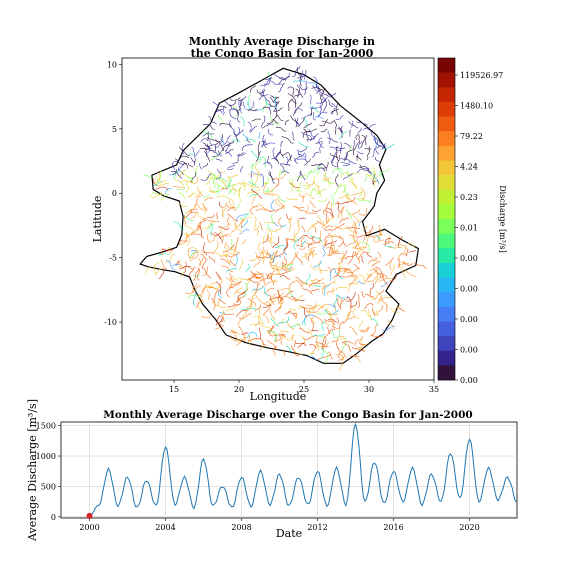  I want to click on map-y-tick-label: 10, so click(112, 64).